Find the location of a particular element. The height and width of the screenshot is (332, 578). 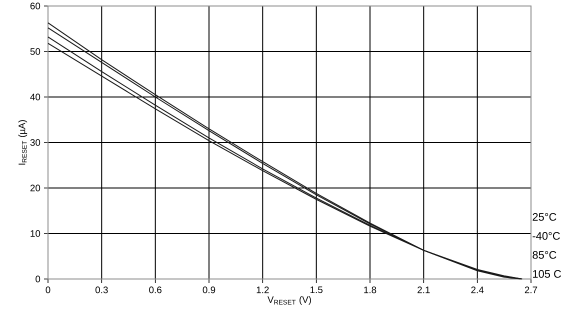

y-tick-label: 20 is located at coordinates (35, 188).